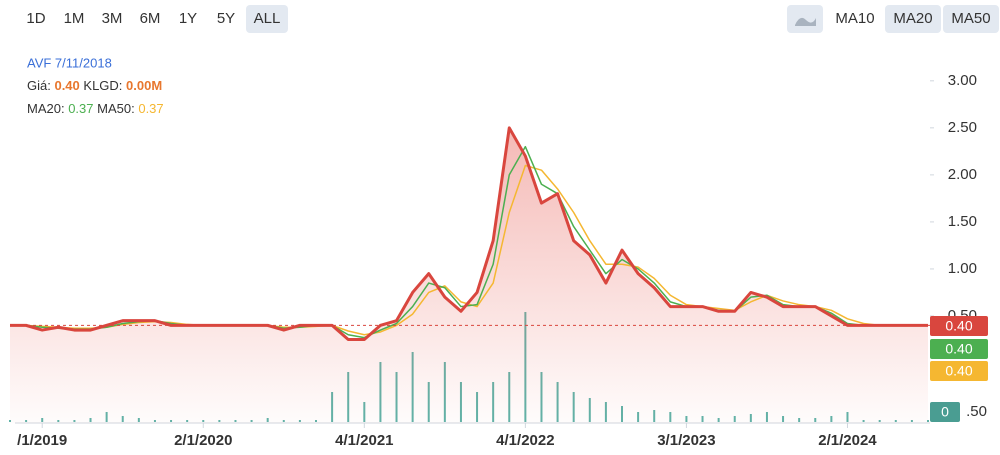  Describe the element at coordinates (976, 411) in the screenshot. I see `y2-tick-label: .50` at that location.